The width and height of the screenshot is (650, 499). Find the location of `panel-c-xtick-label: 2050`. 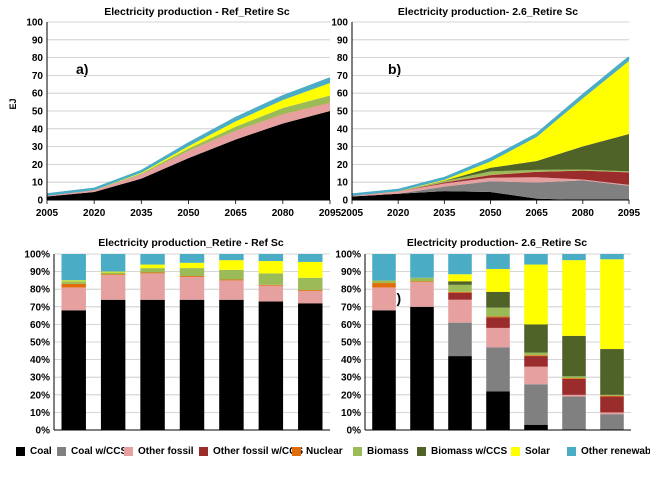

panel-c-xtick-label: 2050 is located at coordinates (192, 439).